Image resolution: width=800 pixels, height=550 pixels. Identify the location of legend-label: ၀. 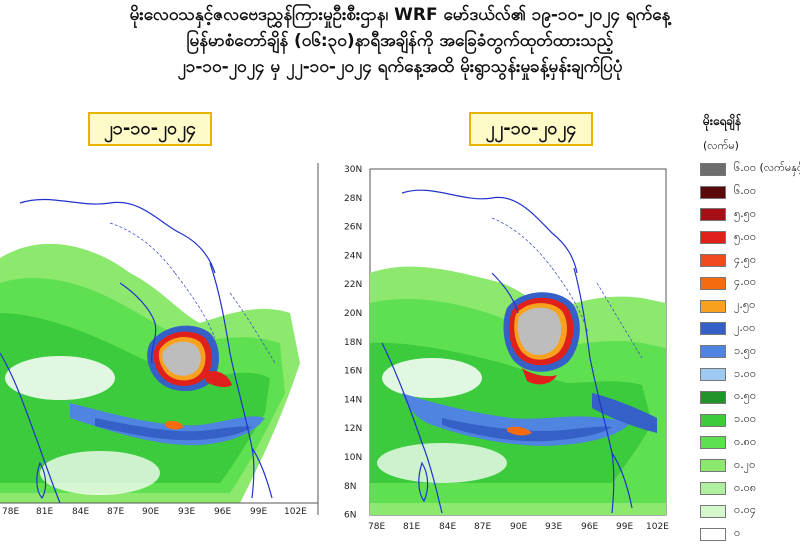
(737, 533).